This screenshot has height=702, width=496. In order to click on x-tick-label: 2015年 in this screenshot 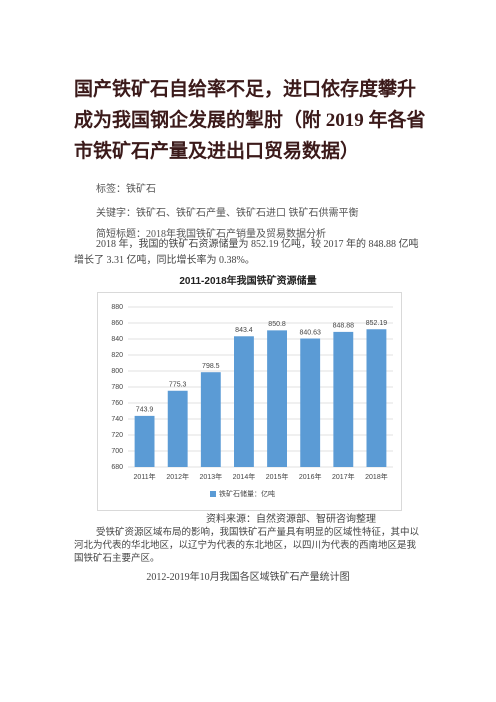, I will do `click(277, 476)`.